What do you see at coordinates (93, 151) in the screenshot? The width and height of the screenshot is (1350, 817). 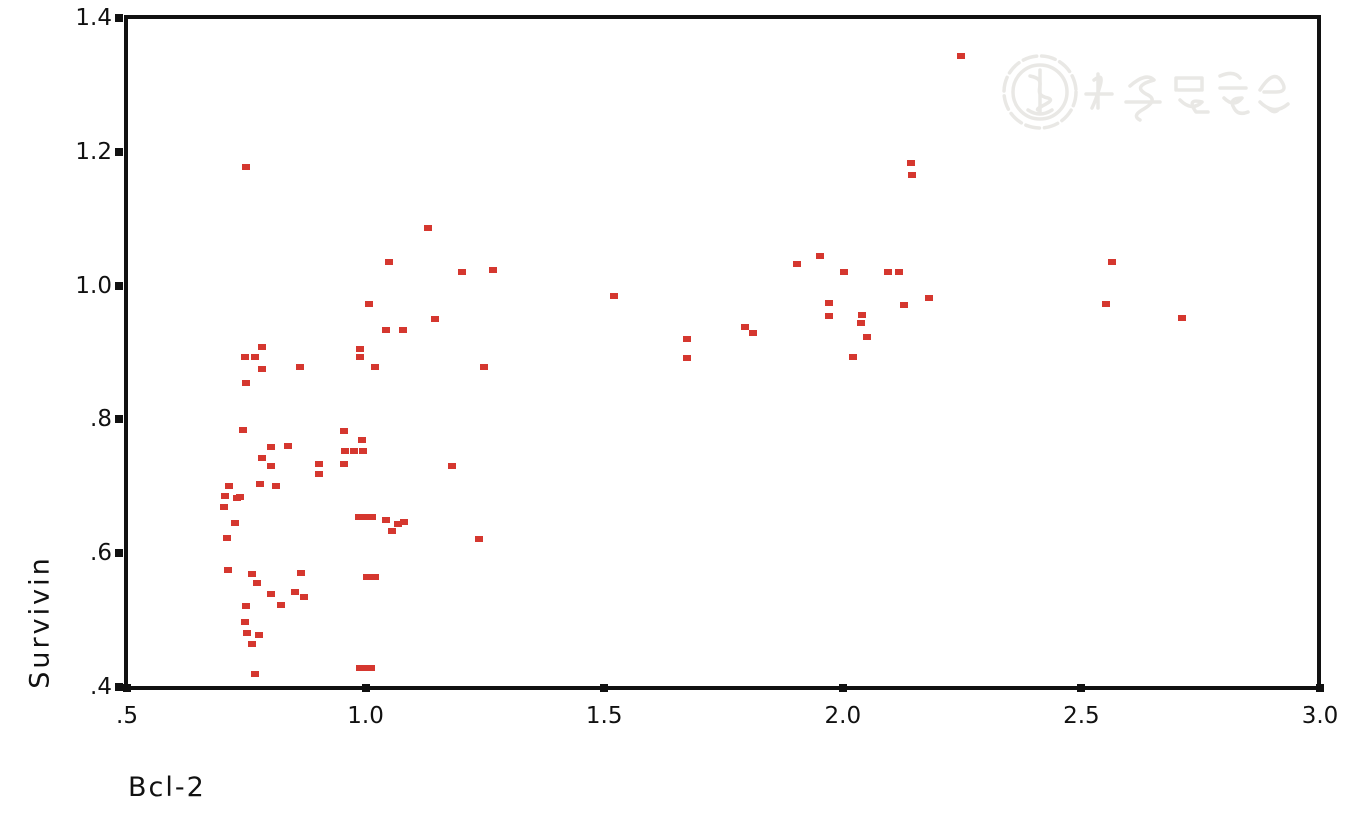 I see `y-tick-label: 1.2` at bounding box center [93, 151].